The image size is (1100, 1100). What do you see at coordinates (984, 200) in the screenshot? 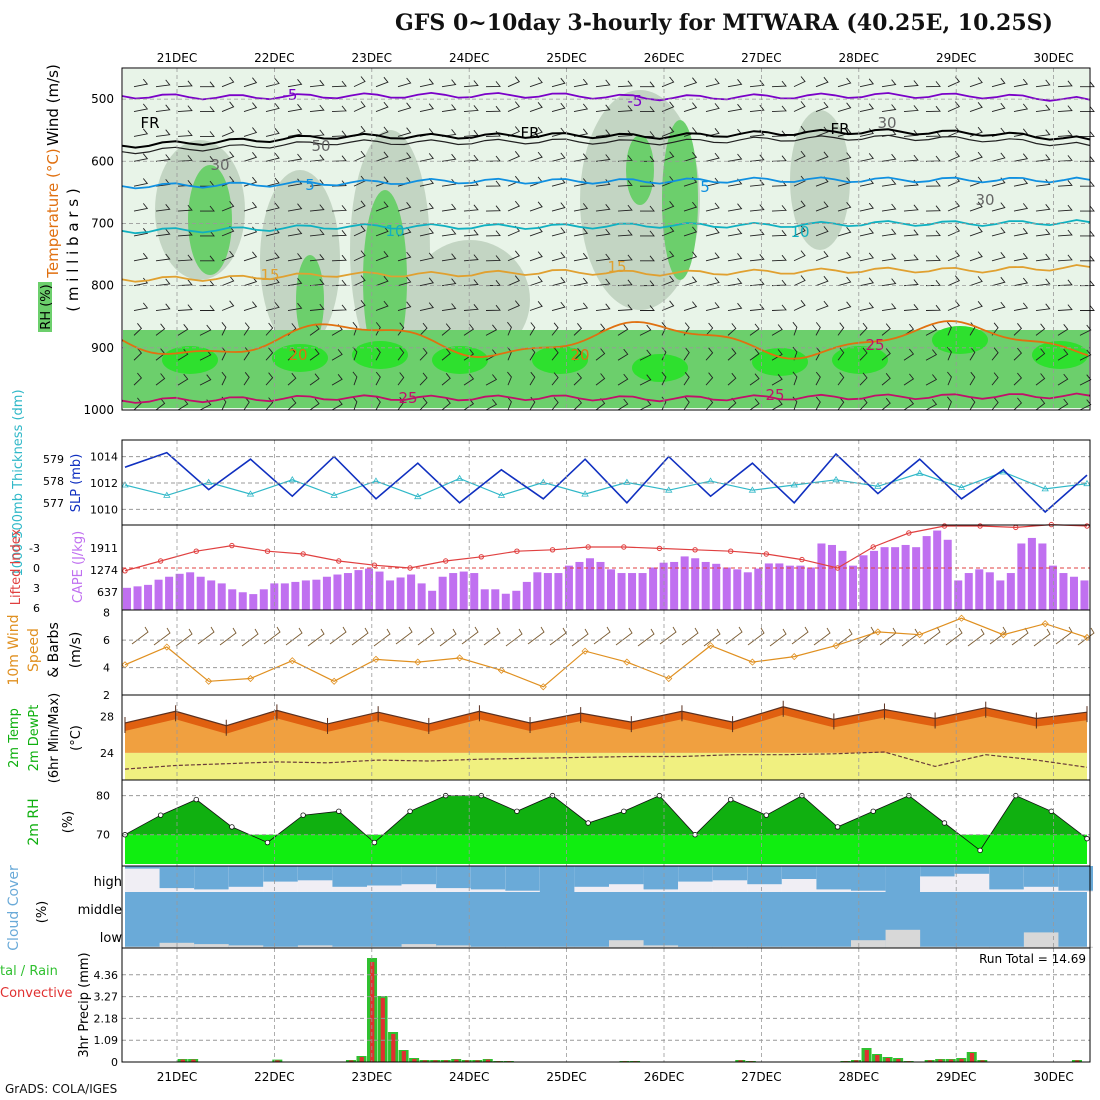
I see `contour-label: 30` at bounding box center [984, 200].